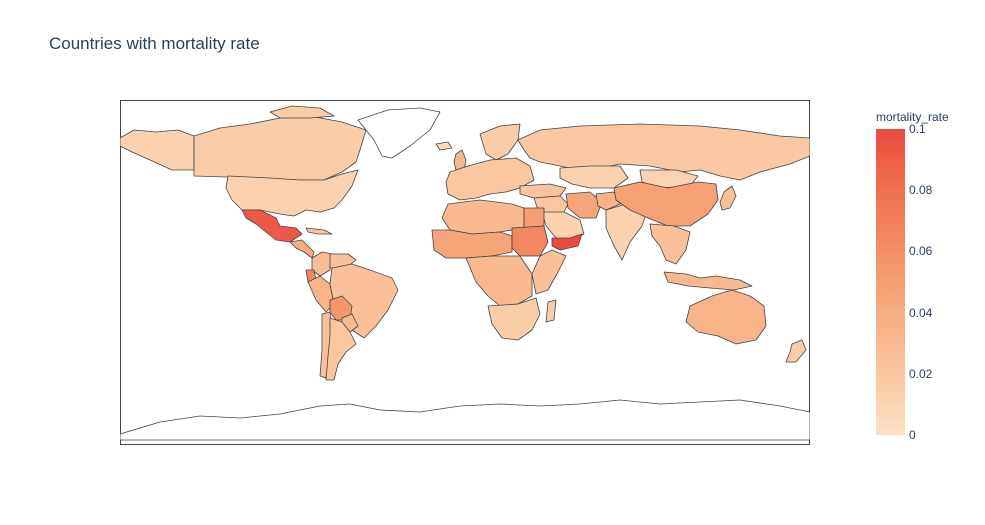 This screenshot has height=525, width=985. What do you see at coordinates (912, 117) in the screenshot?
I see `colorbar-title: mortality_rate` at bounding box center [912, 117].